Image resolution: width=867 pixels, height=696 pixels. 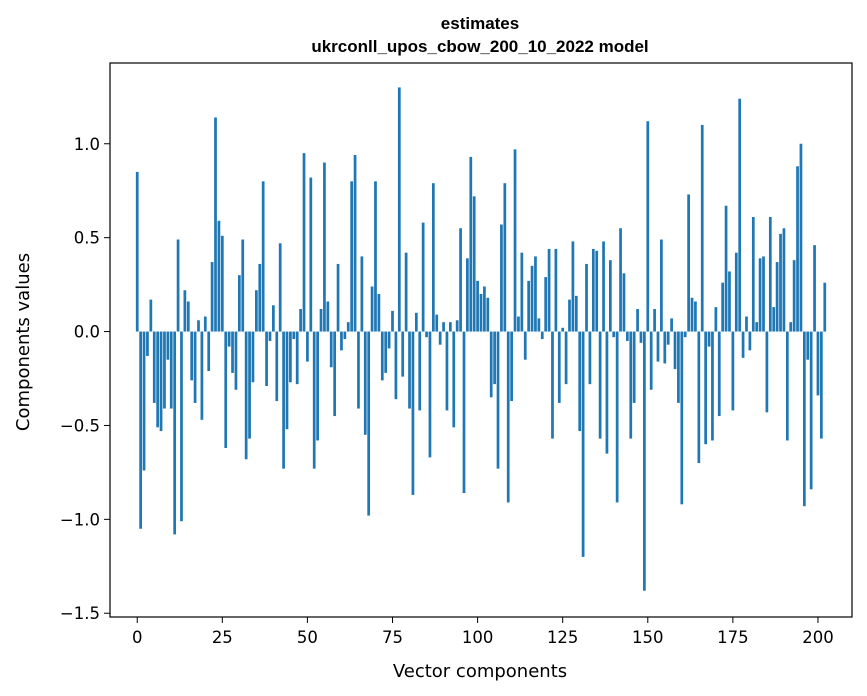 What do you see at coordinates (818, 637) in the screenshot?
I see `x-tick-label: 200` at bounding box center [818, 637].